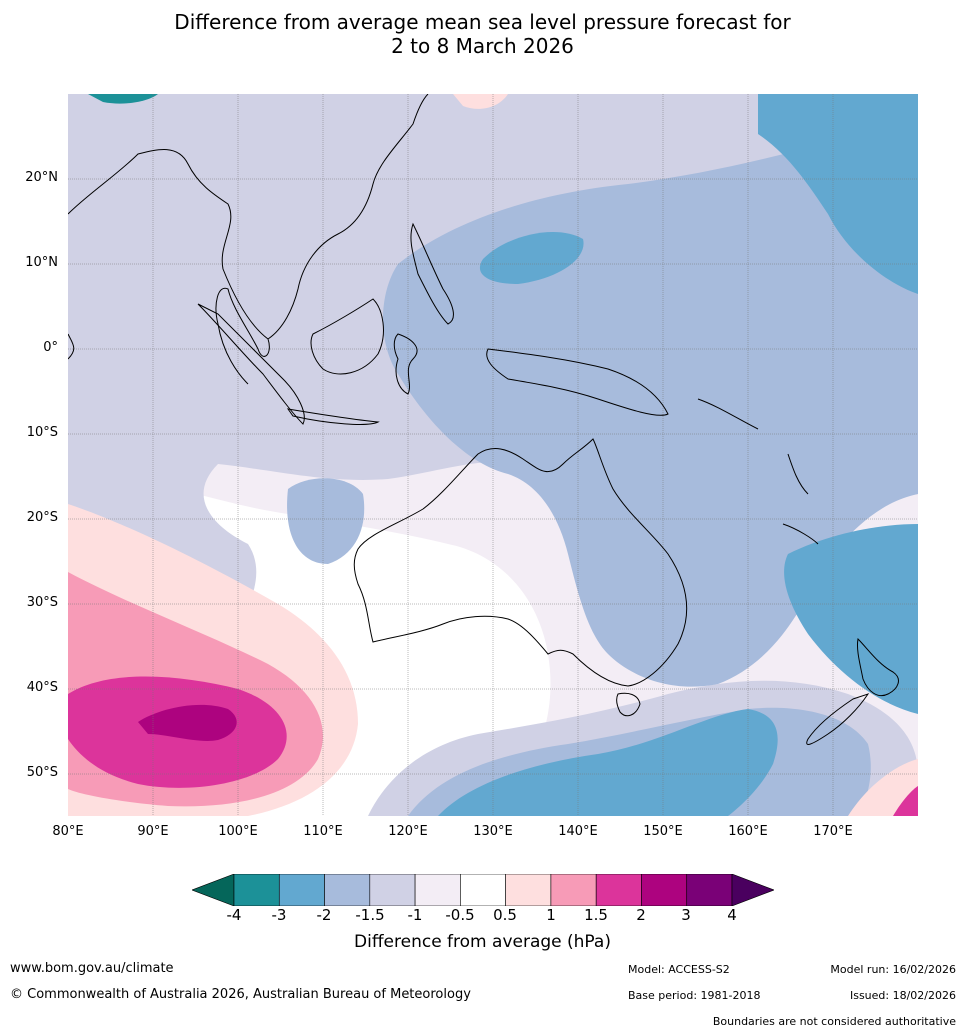 This screenshot has height=1035, width=965. Describe the element at coordinates (42, 602) in the screenshot. I see `lat-label-30s: 30°S` at that location.